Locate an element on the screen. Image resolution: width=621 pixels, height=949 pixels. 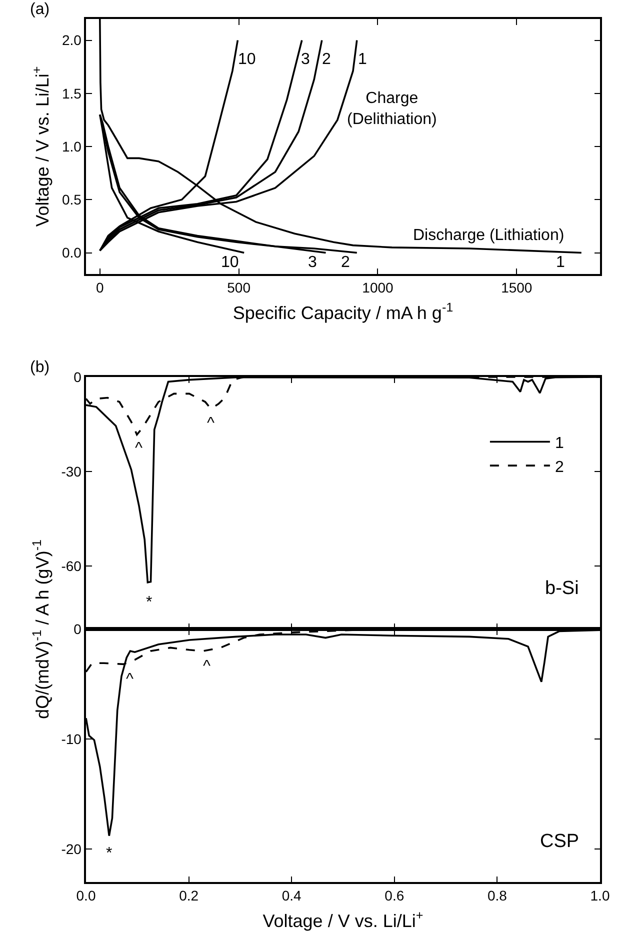
annotation: CSP is located at coordinates (560, 841).